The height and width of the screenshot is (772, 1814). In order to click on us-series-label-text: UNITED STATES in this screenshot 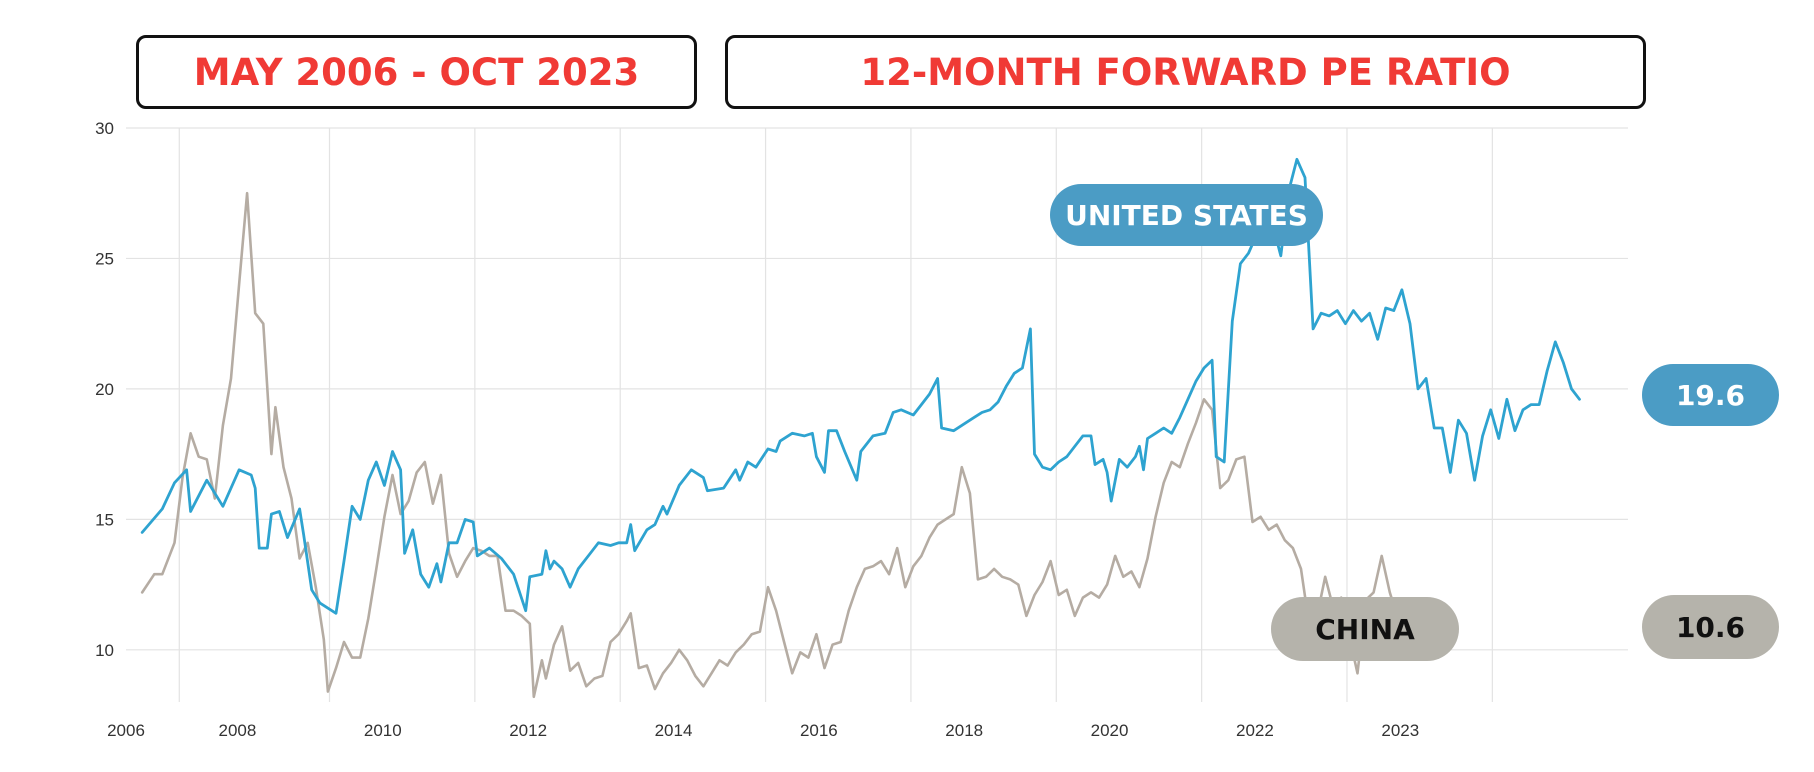, I will do `click(1186, 215)`.